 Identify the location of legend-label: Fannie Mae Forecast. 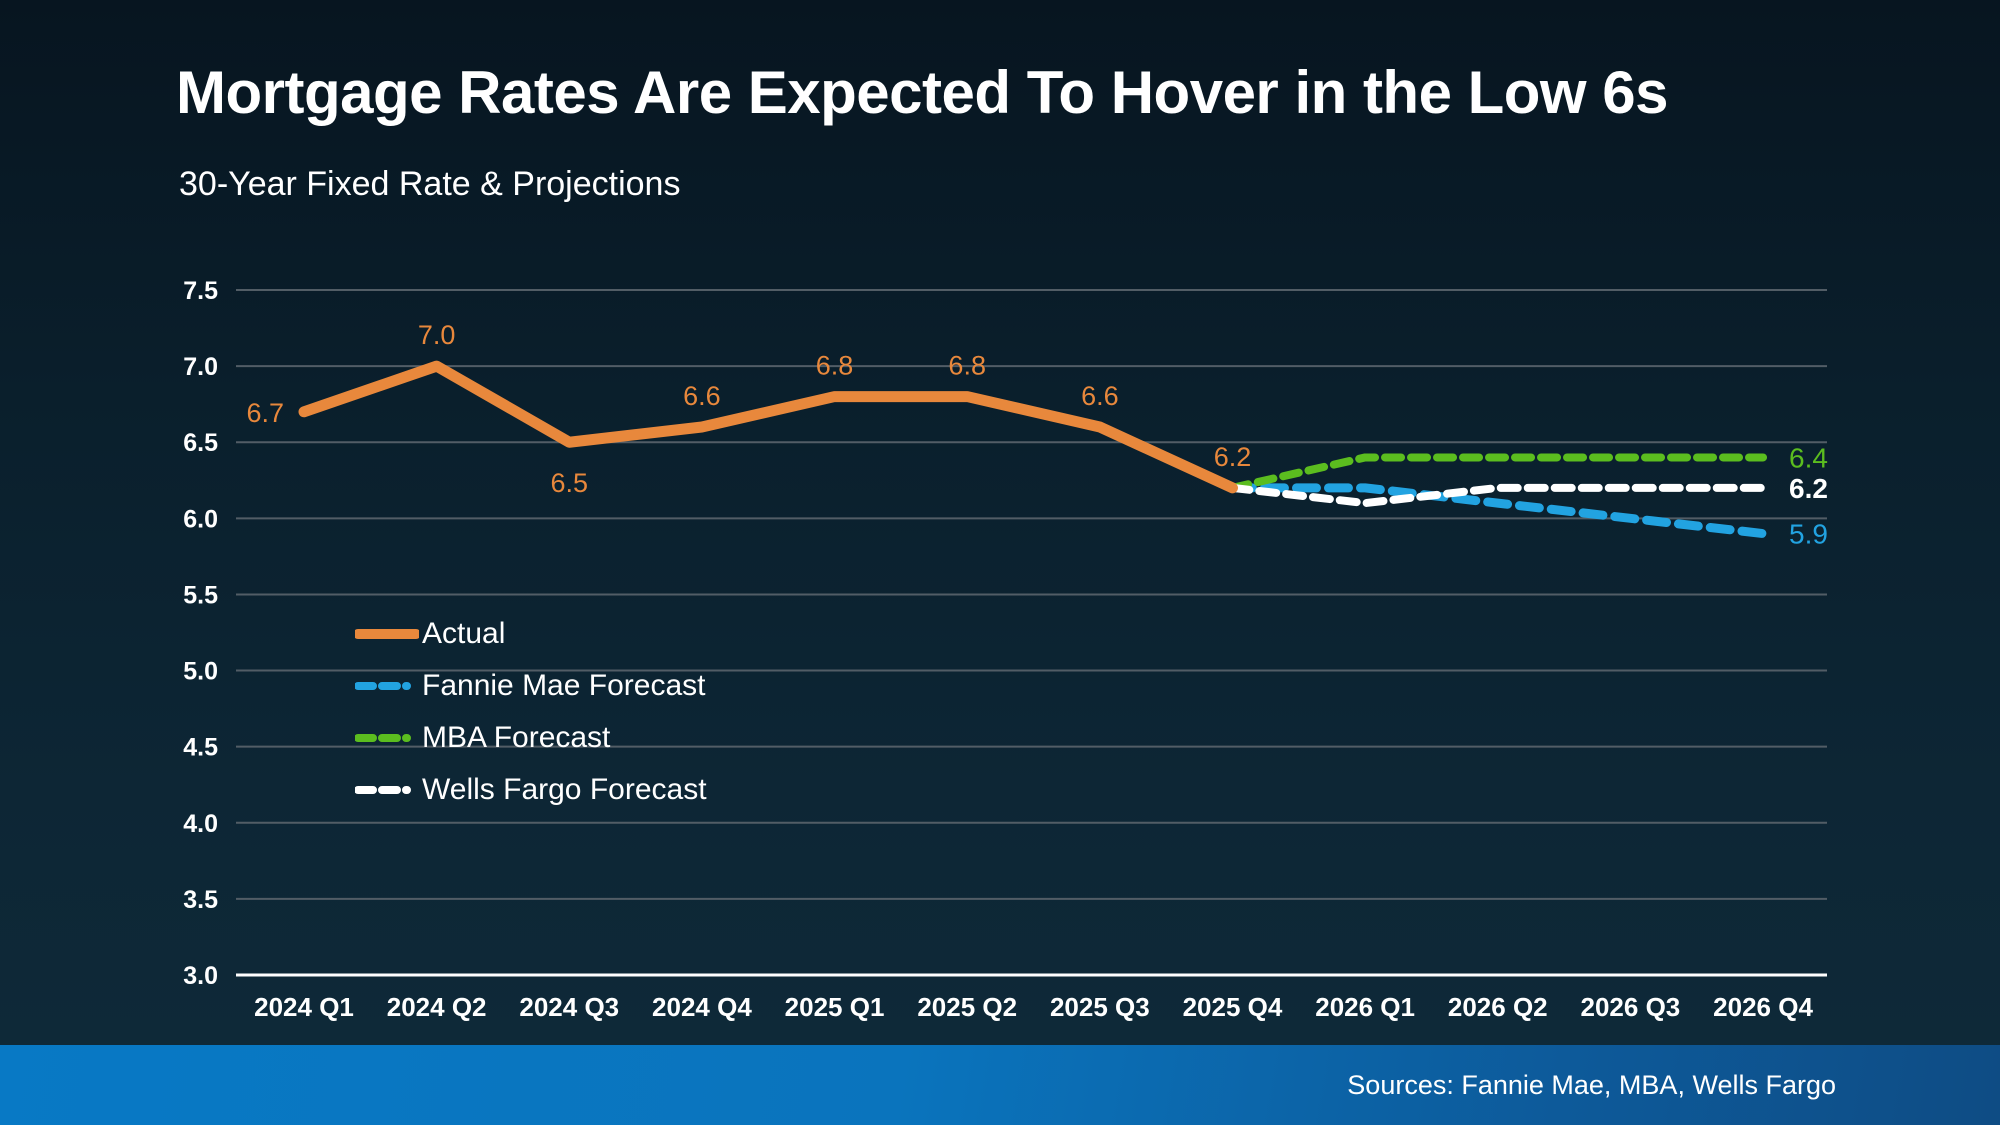
(564, 685).